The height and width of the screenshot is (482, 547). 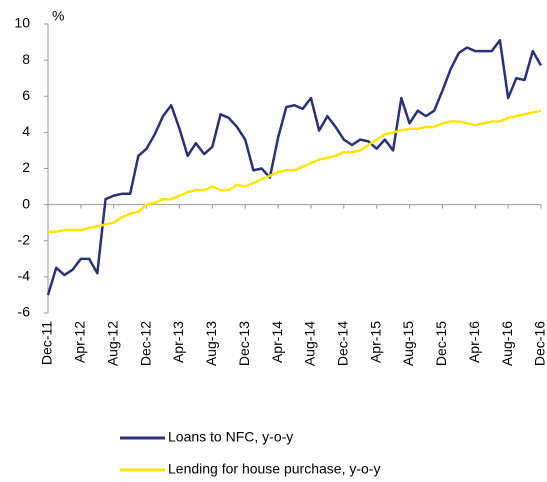 I want to click on y-unit: %, so click(x=58, y=16).